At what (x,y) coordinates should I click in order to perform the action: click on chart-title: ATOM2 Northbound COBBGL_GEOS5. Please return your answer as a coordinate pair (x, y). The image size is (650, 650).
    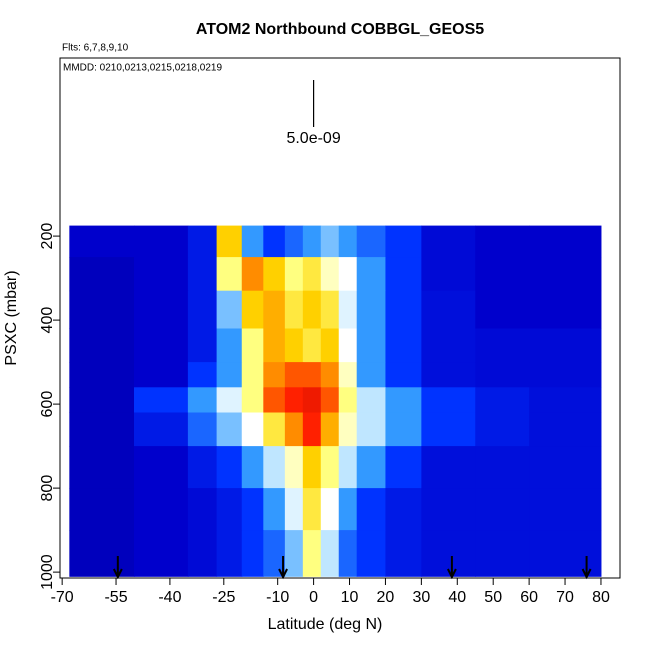
    Looking at the image, I should click on (340, 29).